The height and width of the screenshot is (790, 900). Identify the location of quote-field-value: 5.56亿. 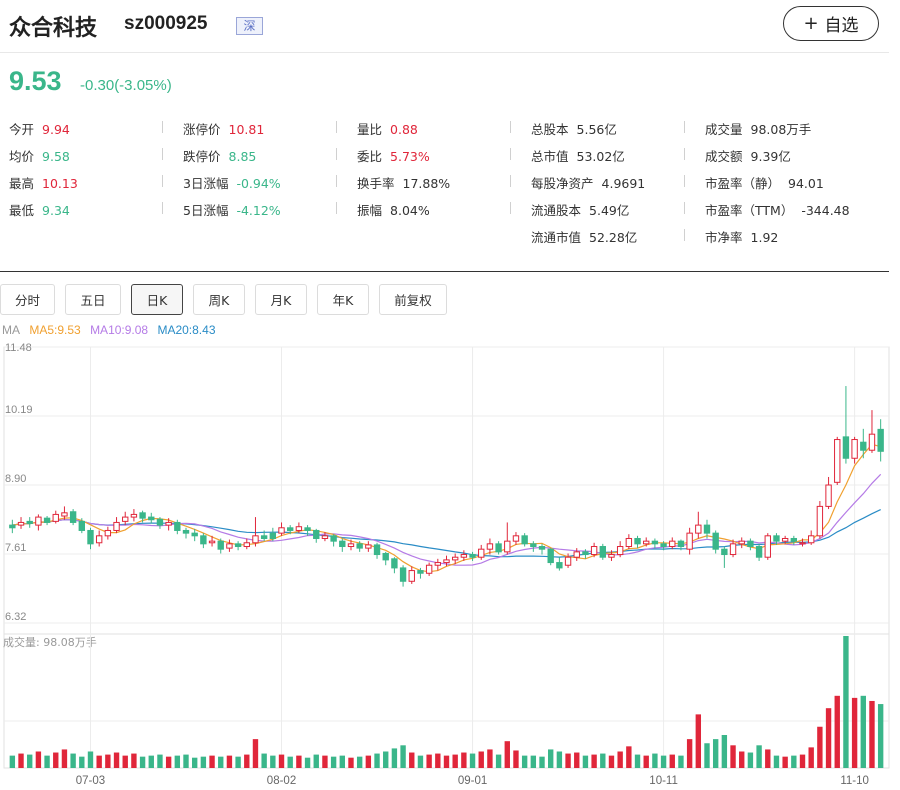
(596, 129).